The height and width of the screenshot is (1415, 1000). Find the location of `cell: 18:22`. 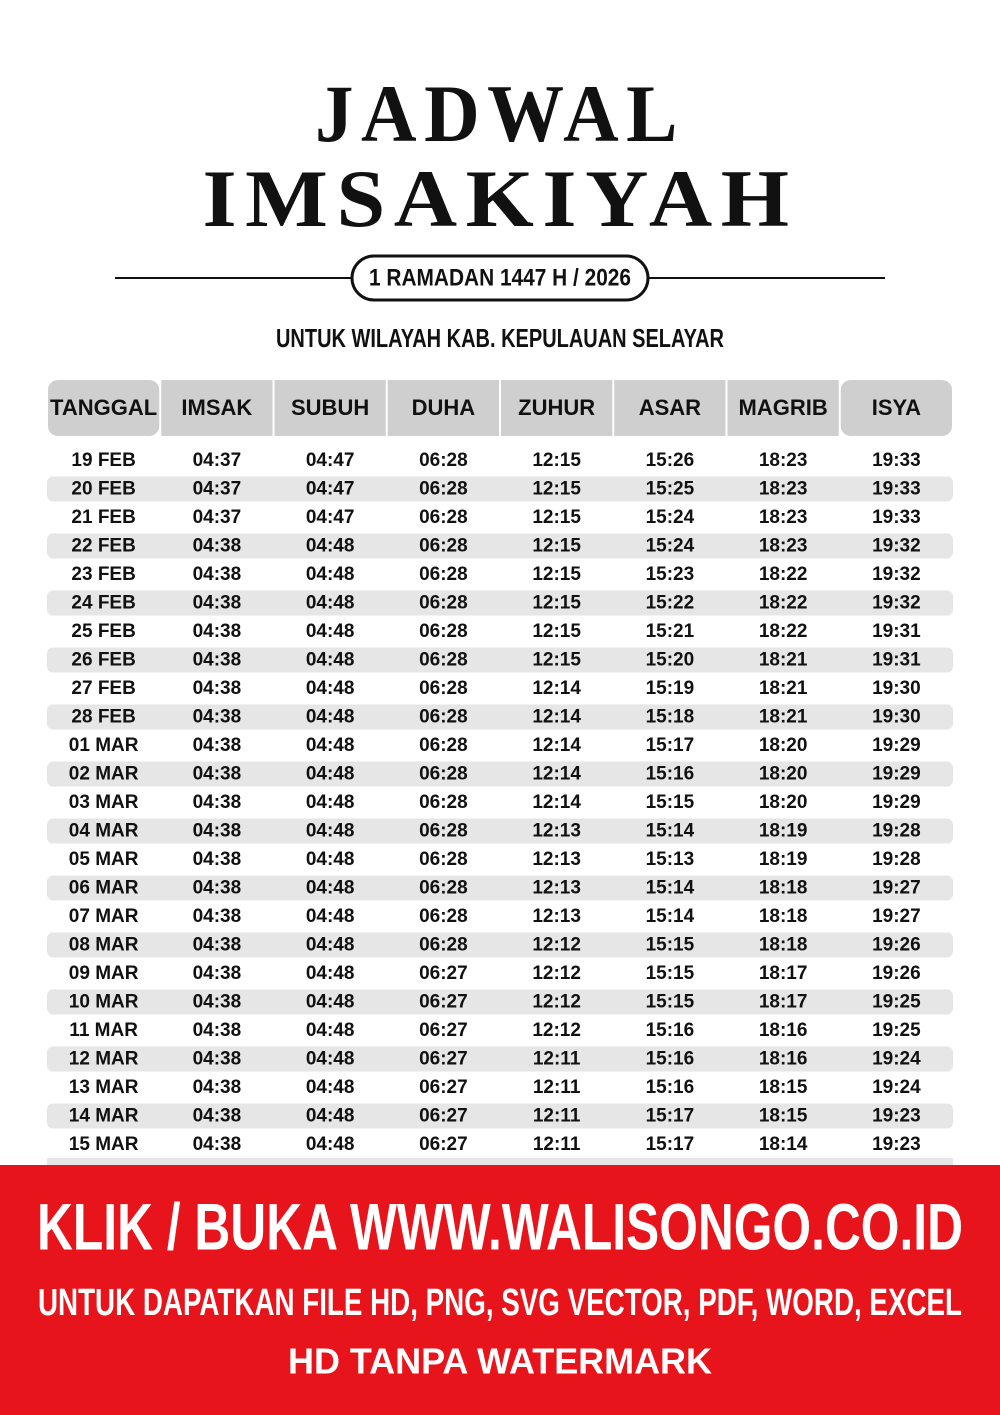

cell: 18:22 is located at coordinates (783, 631).